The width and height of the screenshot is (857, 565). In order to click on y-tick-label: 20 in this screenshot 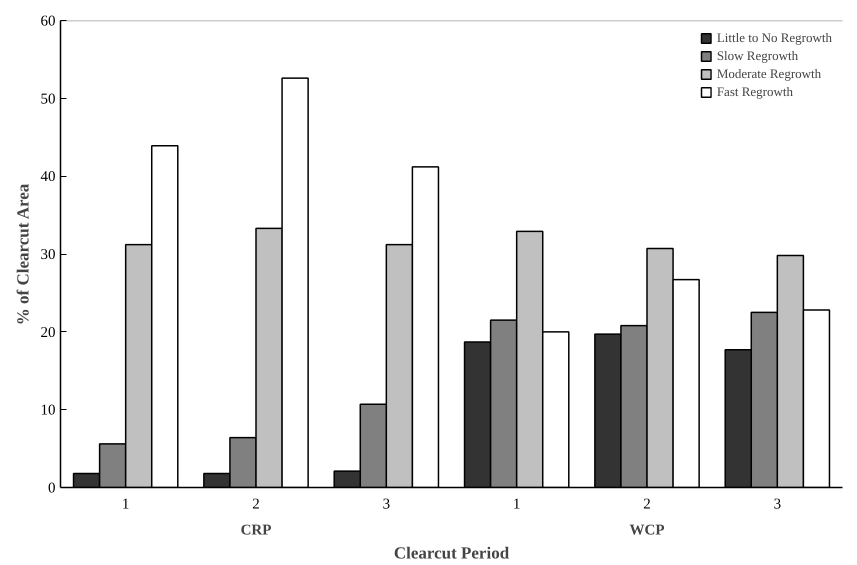, I will do `click(48, 332)`.